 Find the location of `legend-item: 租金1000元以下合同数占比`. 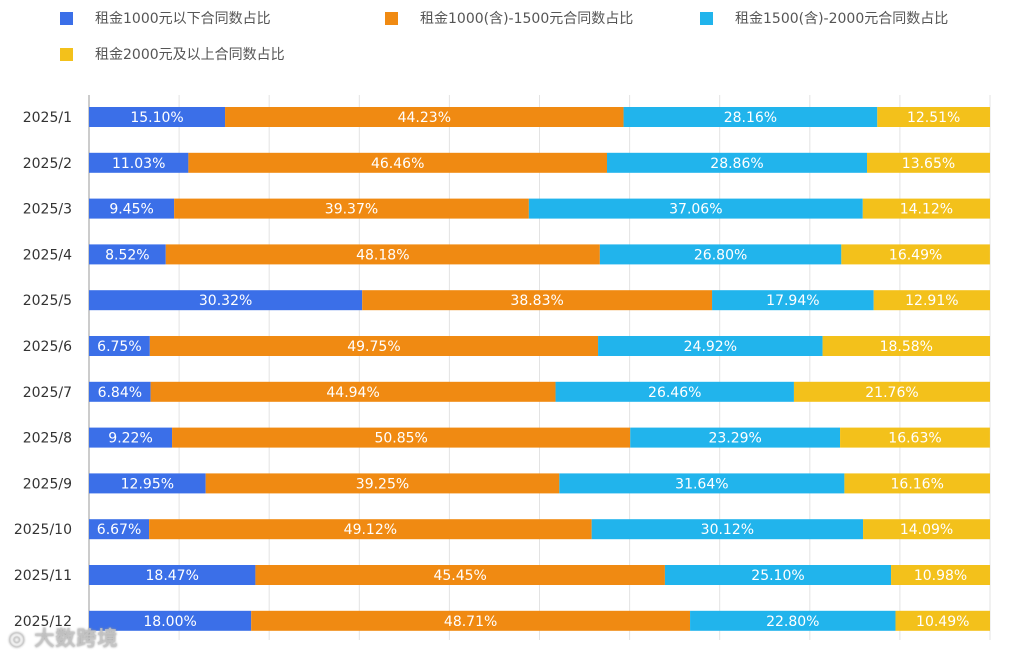

legend-item: 租金1000元以下合同数占比 is located at coordinates (165, 18).